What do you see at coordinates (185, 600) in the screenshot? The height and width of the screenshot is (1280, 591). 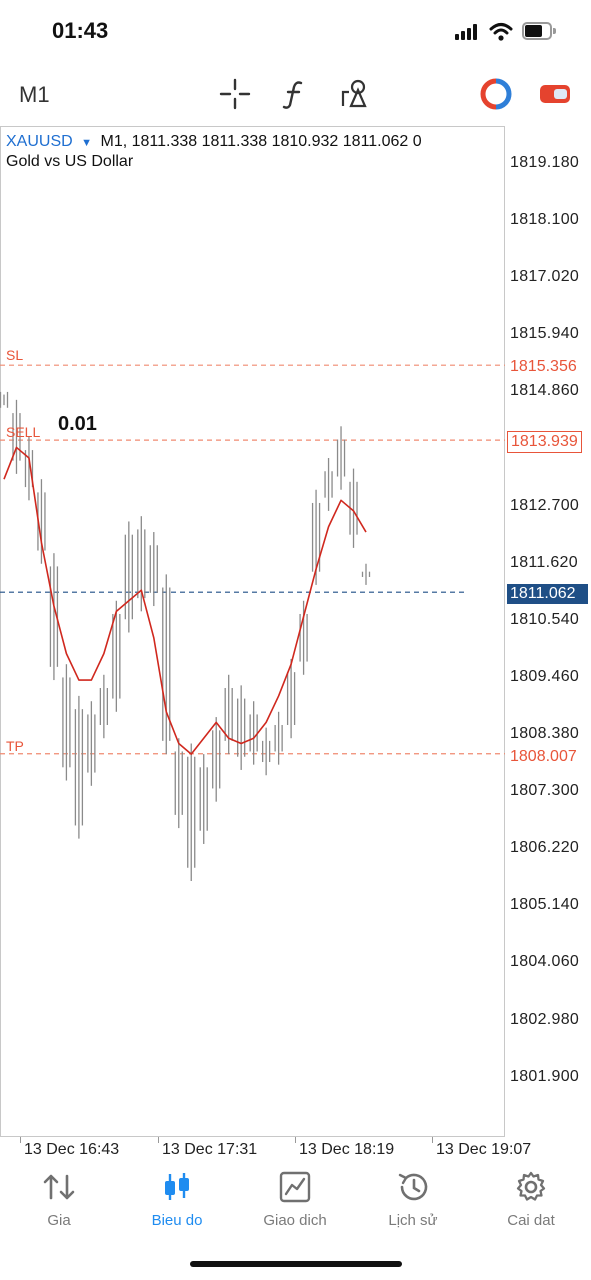 I see `moving-average-line` at bounding box center [185, 600].